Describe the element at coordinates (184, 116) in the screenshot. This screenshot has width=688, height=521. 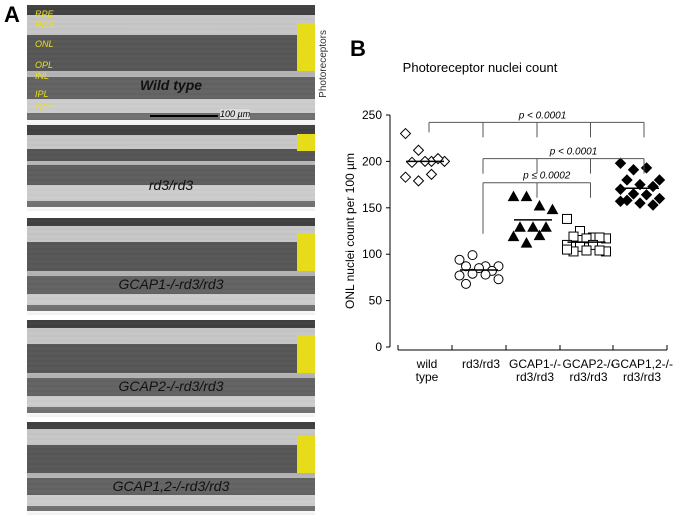
I see `scale-bar` at that location.